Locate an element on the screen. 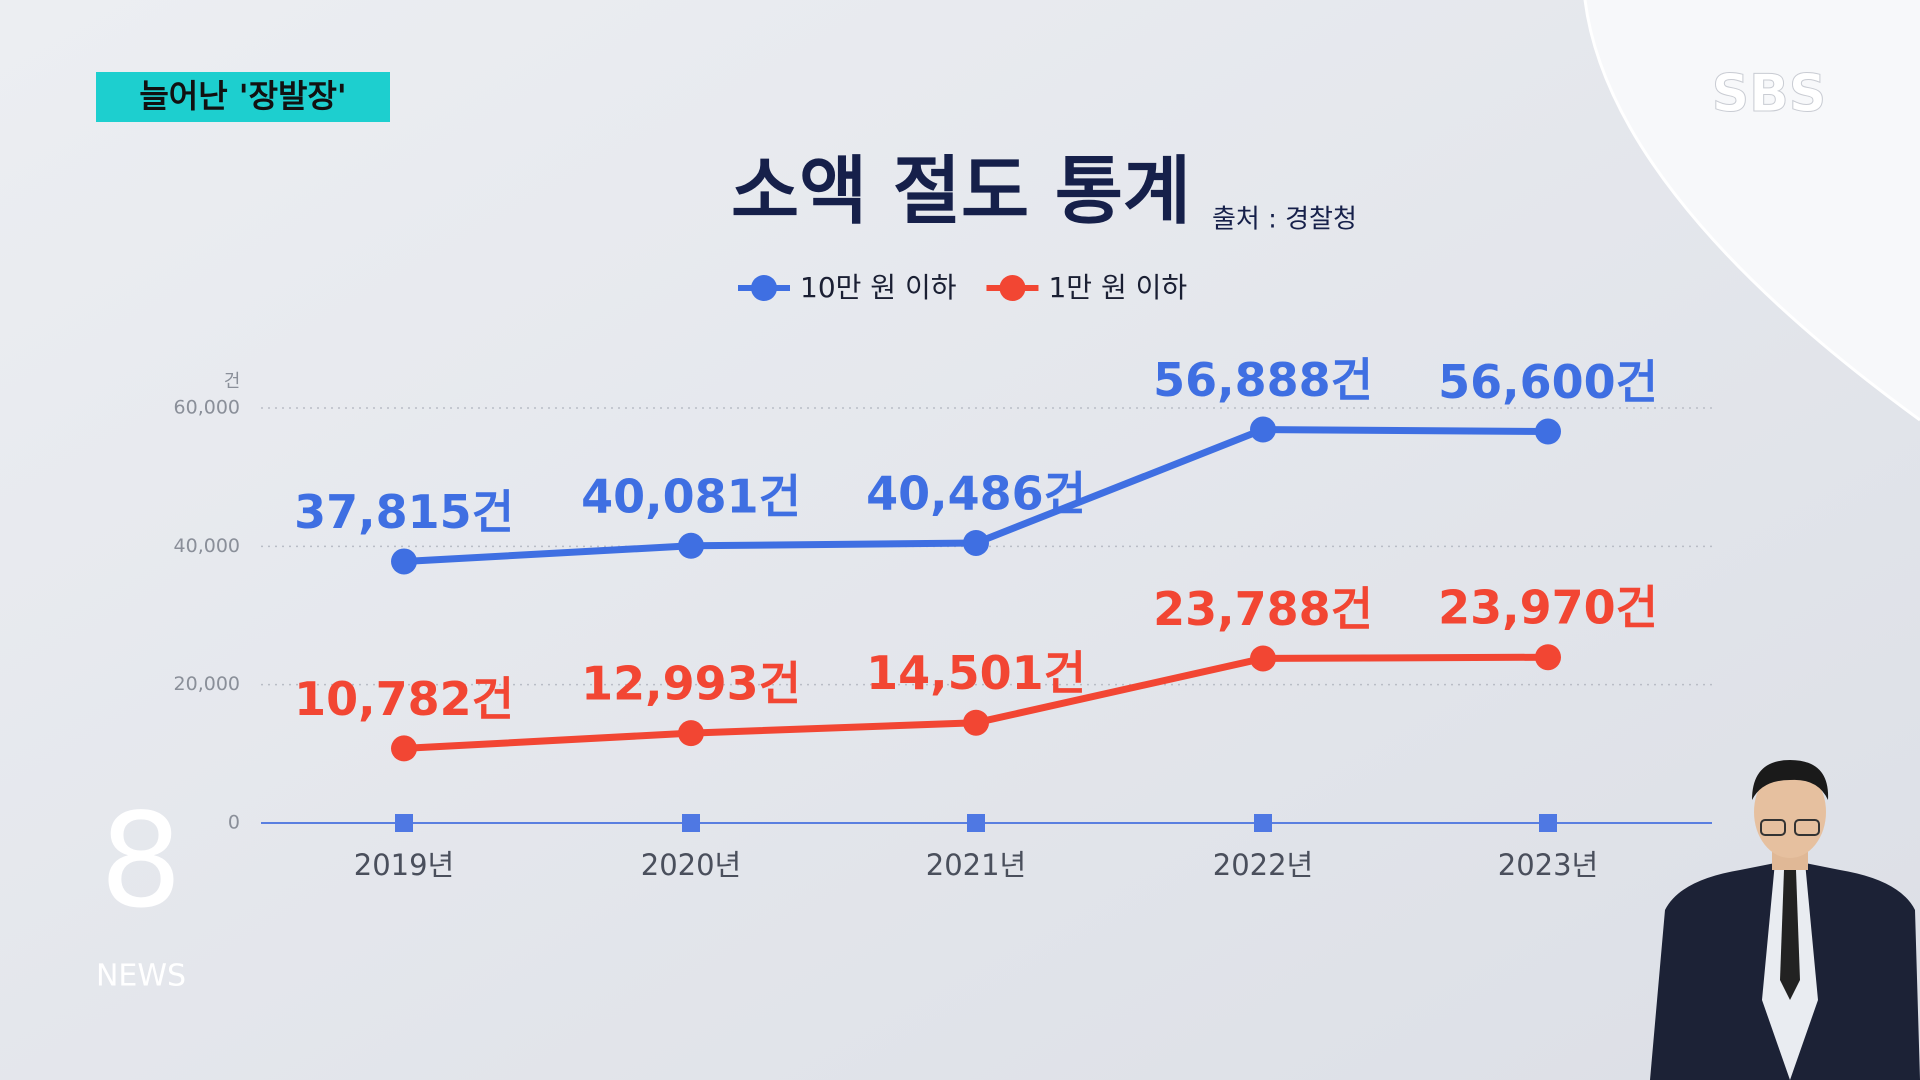 The height and width of the screenshot is (1080, 1920). data-label: 10,782건 is located at coordinates (404, 699).